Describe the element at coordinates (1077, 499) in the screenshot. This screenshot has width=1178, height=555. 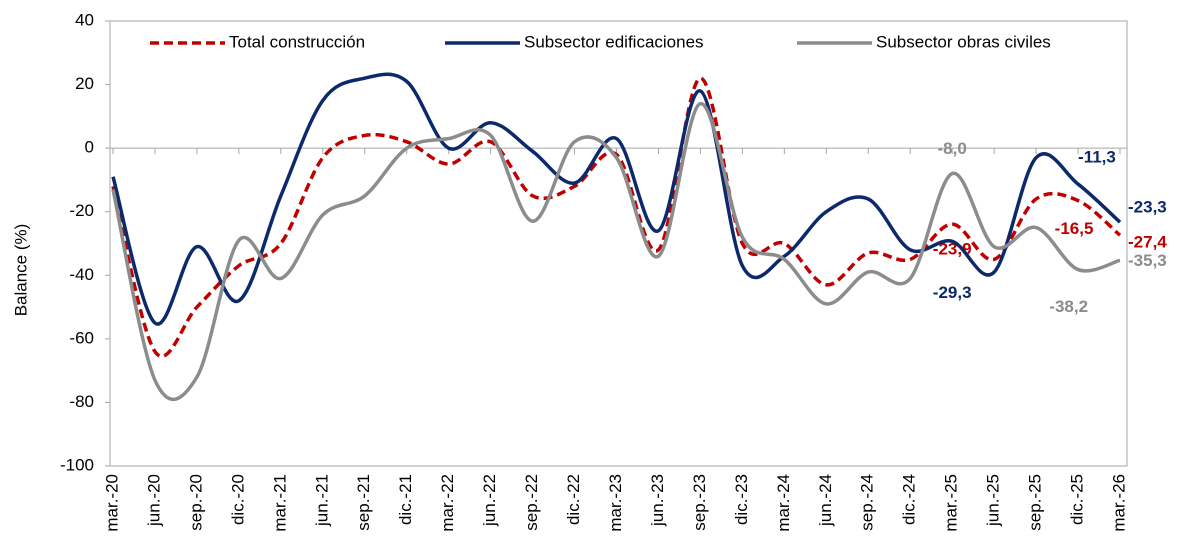
I see `x-tick-label: dic.-25` at that location.